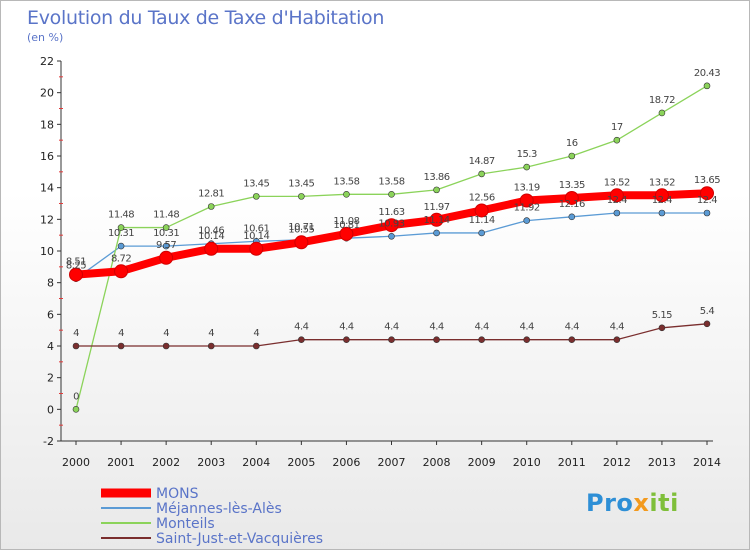  I want to click on x-tick-label: 2006, so click(346, 462).